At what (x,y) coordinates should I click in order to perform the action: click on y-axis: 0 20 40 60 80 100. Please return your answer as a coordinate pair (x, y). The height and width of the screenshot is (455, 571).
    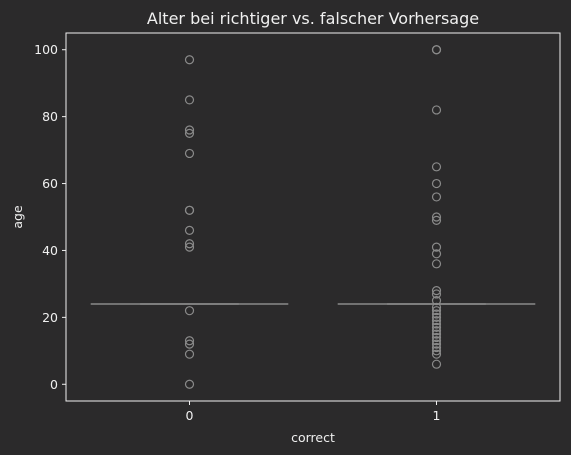
    Looking at the image, I should click on (50, 217).